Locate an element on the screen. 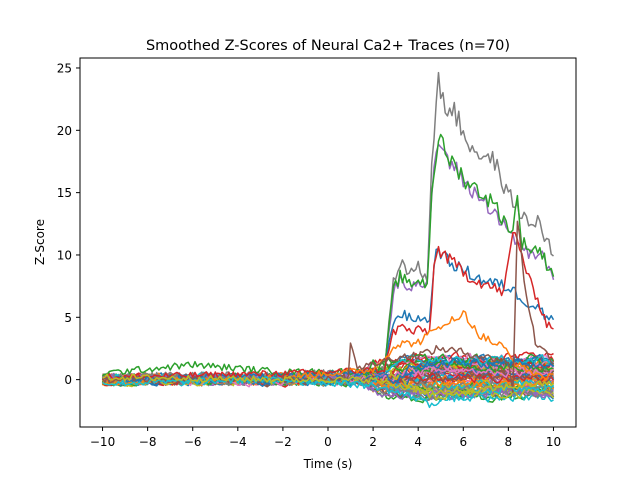  x-tick-label: 0 is located at coordinates (328, 442).